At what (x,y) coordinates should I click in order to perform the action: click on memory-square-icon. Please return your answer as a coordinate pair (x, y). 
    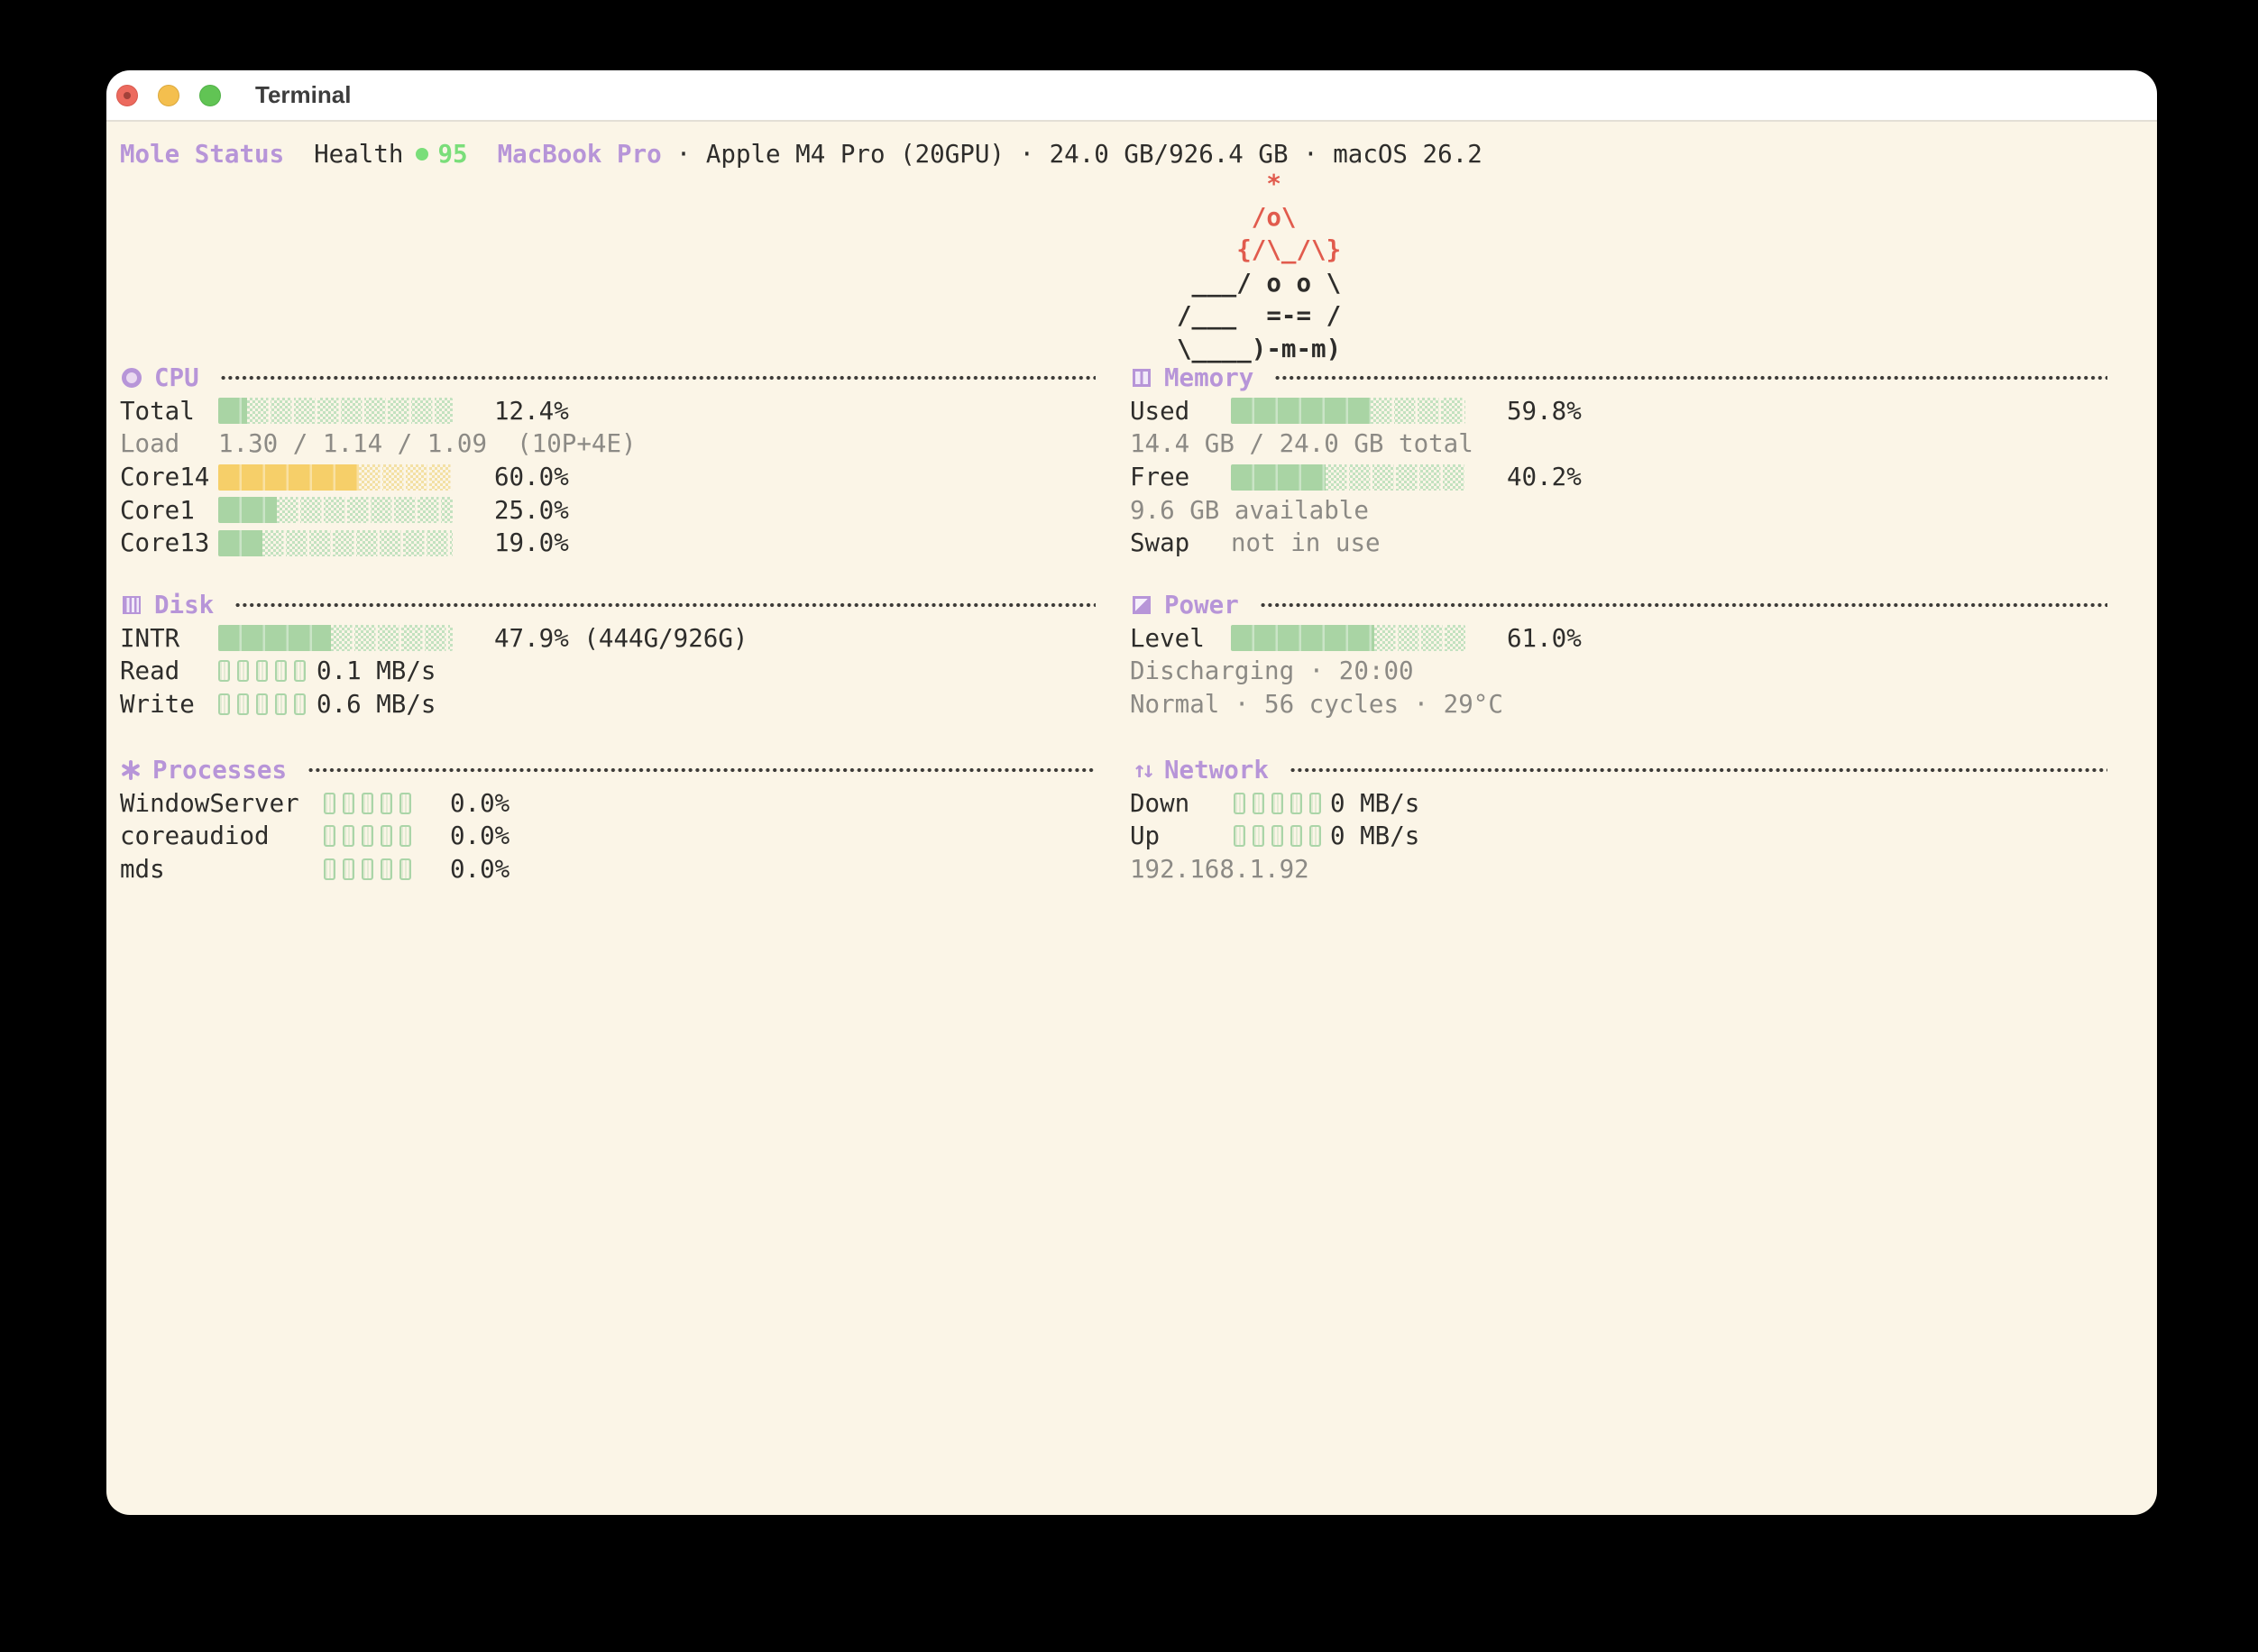
    Looking at the image, I should click on (1141, 378).